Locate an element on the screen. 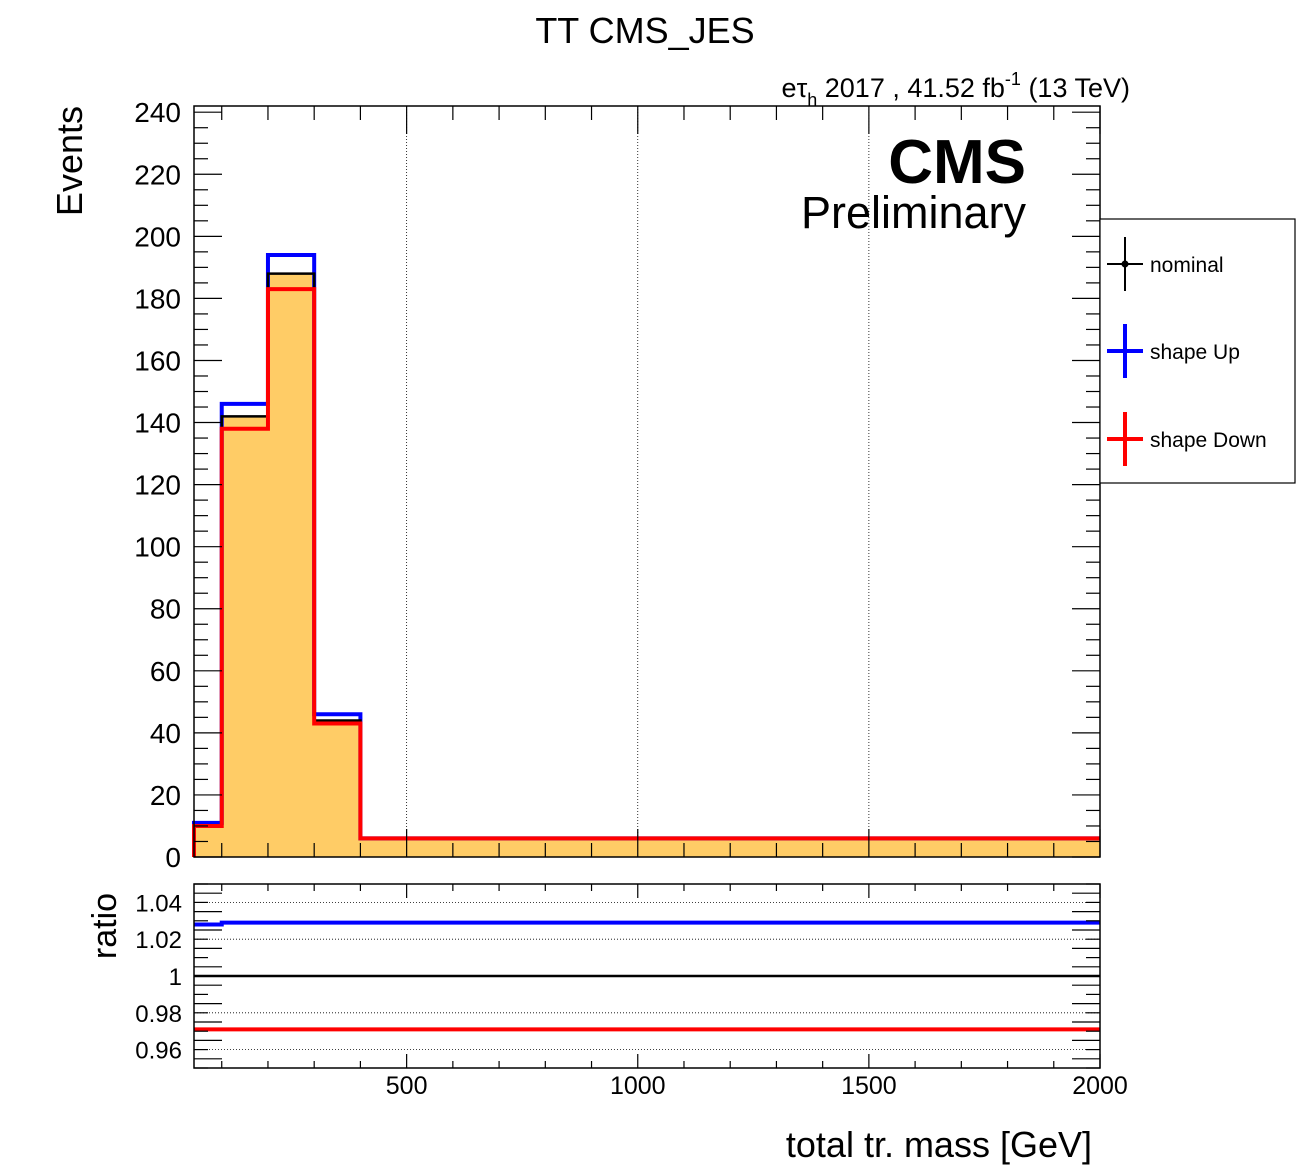 The width and height of the screenshot is (1296, 1172). legend-entries: nominal shape Up shape Down is located at coordinates (1187, 351).